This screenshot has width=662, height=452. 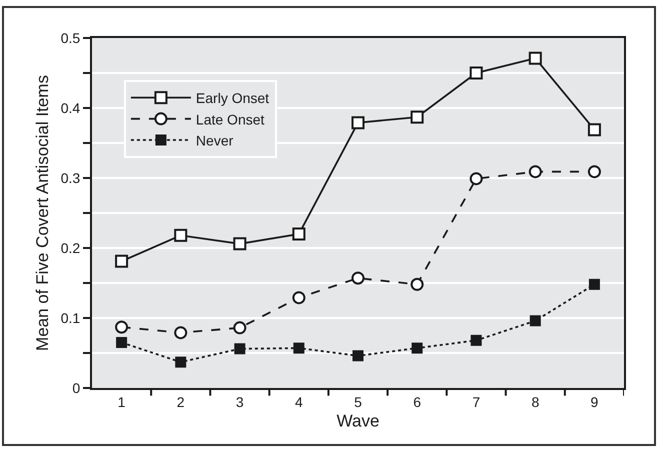 What do you see at coordinates (70, 108) in the screenshot?
I see `y-tick-label: 0.4` at bounding box center [70, 108].